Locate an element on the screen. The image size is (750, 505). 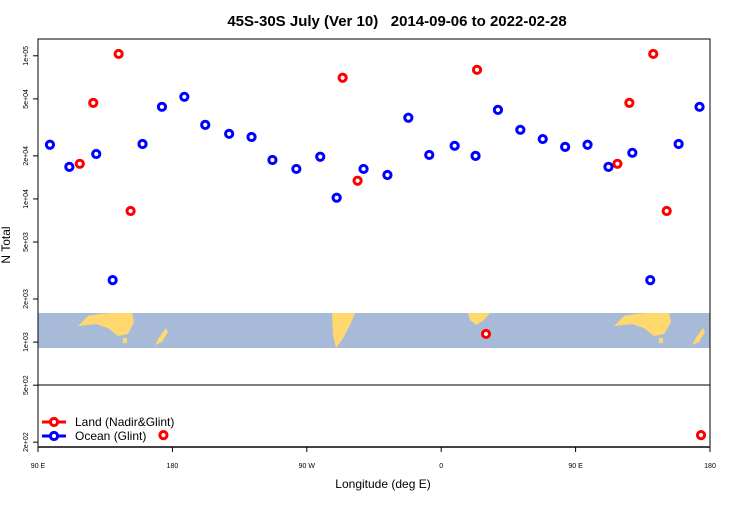
x-axis-label: Longitude (deg E) is located at coordinates (382, 484).